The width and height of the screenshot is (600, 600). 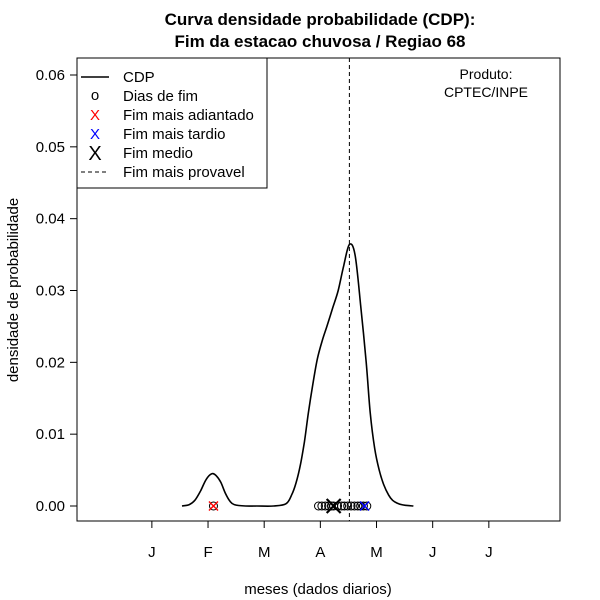 I want to click on annotation-produto: Produto:, so click(x=486, y=74).